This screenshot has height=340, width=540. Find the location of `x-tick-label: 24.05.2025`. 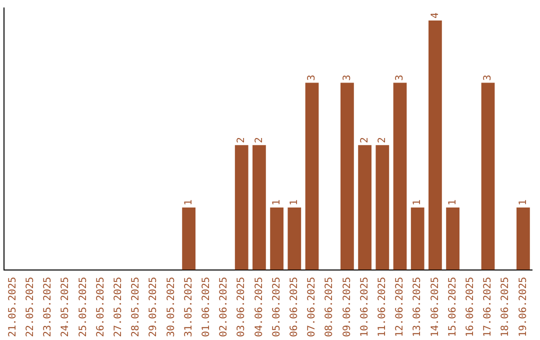

x-tick-label: 24.05.2025 is located at coordinates (66, 307).